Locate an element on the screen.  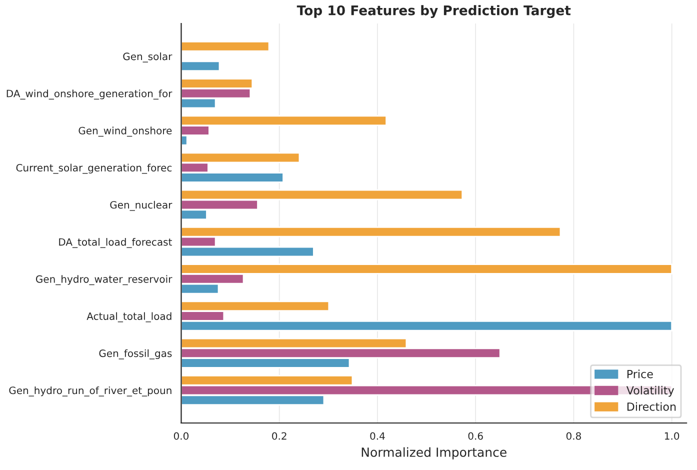
x-tick-label: 0.0 is located at coordinates (181, 436).